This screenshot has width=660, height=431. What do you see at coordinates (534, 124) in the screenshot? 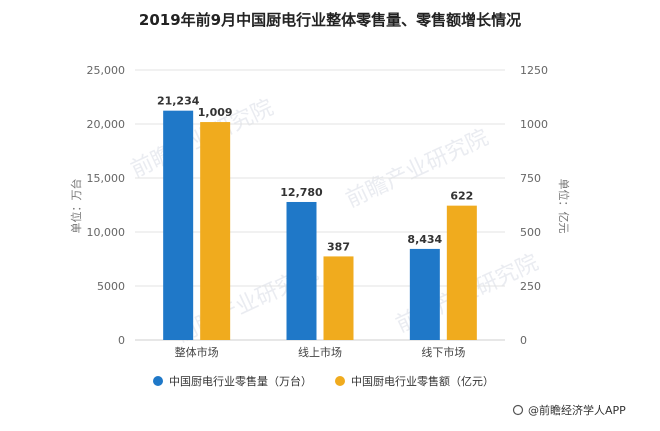
I see `right-tick-label: 1000` at bounding box center [534, 124].